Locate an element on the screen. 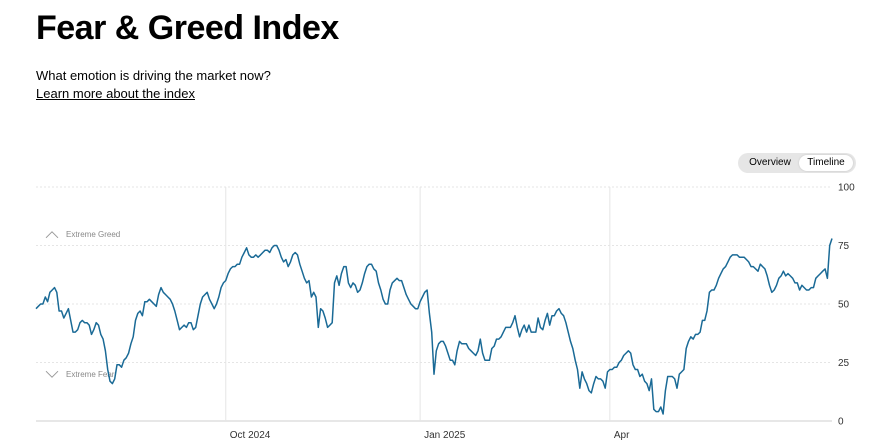 This screenshot has width=885, height=447. x-tick-label: Oct 2024 is located at coordinates (250, 435).